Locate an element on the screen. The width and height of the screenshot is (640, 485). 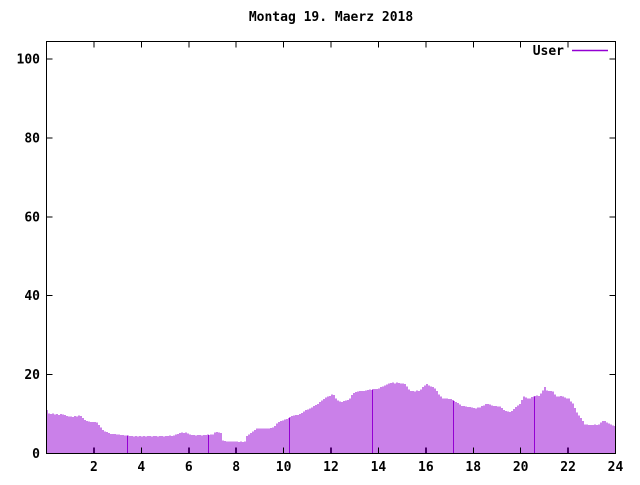
chart-title: Montag 19. Maerz 2018 is located at coordinates (331, 17).